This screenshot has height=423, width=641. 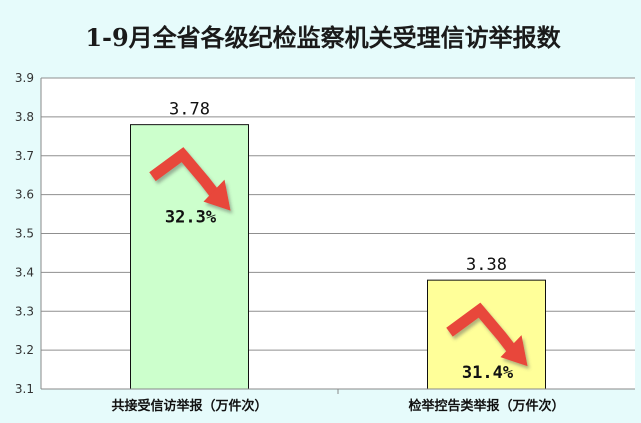 I want to click on bar, so click(x=486, y=334).